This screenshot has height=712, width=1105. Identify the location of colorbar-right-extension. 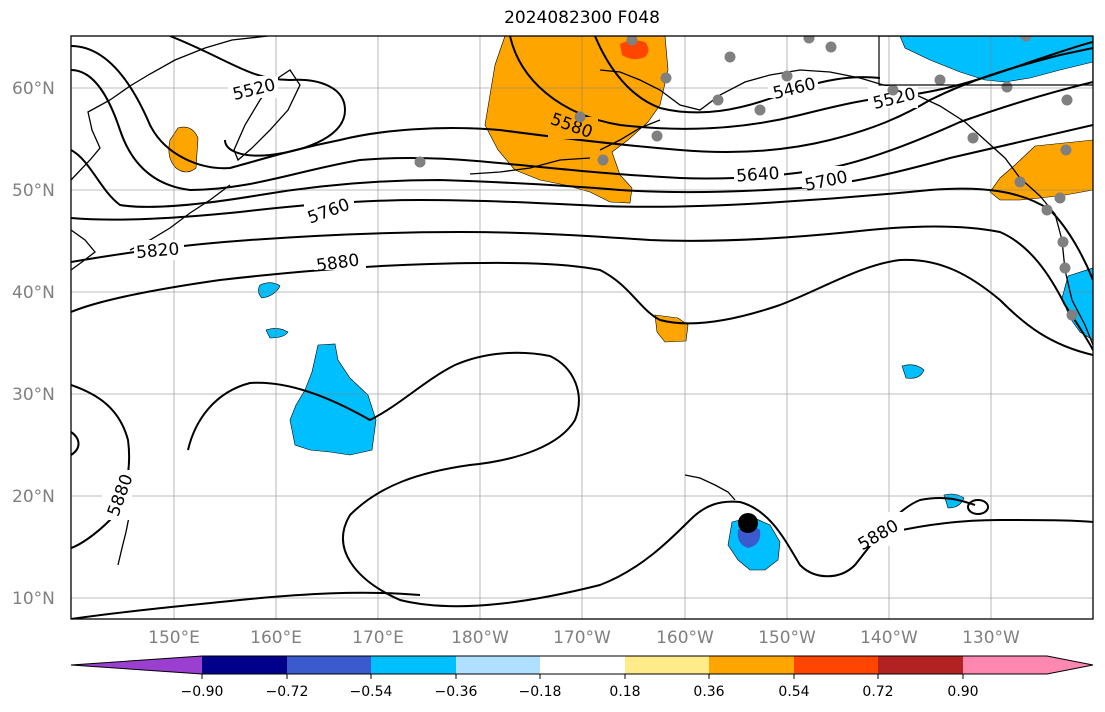
(1070, 665).